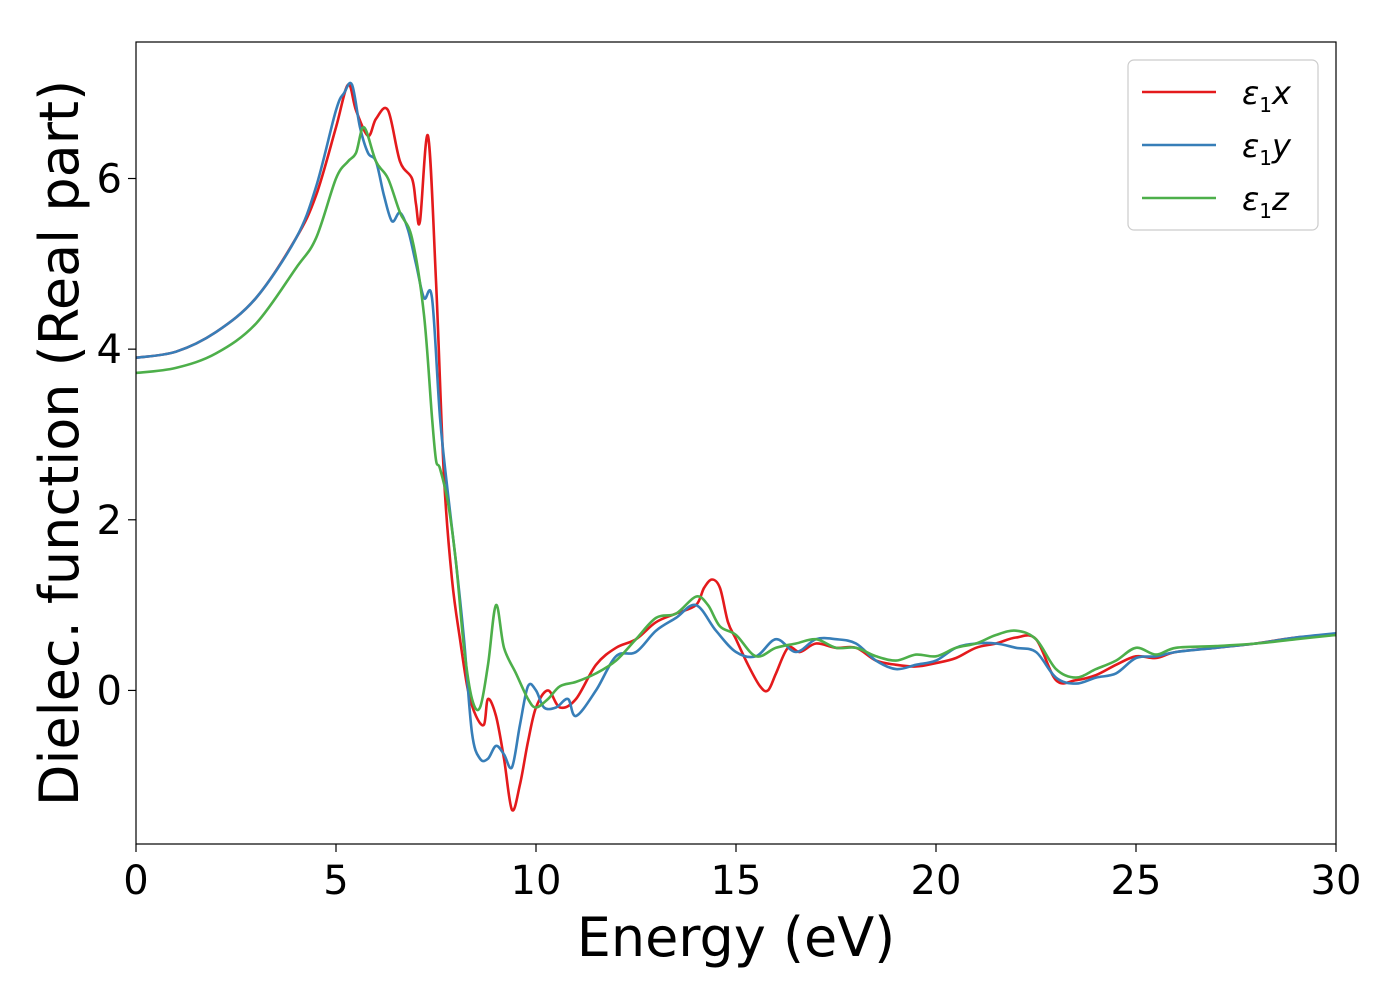 This screenshot has width=1400, height=1000. Describe the element at coordinates (936, 881) in the screenshot. I see `x-tick-label: 20` at that location.